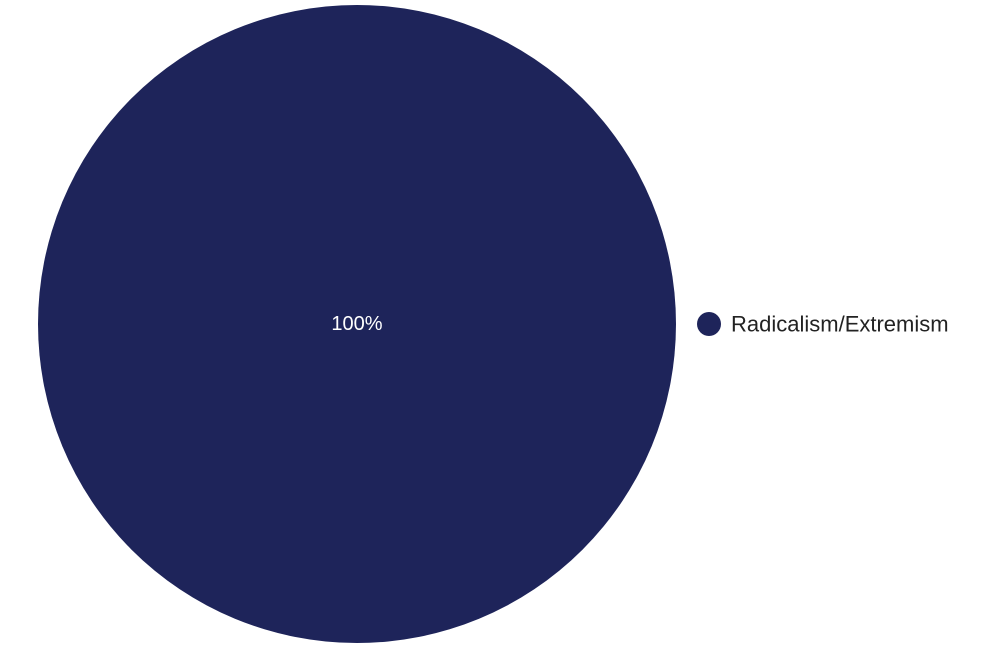  Describe the element at coordinates (840, 324) in the screenshot. I see `legend-label: Radicalism/Extremism` at that location.